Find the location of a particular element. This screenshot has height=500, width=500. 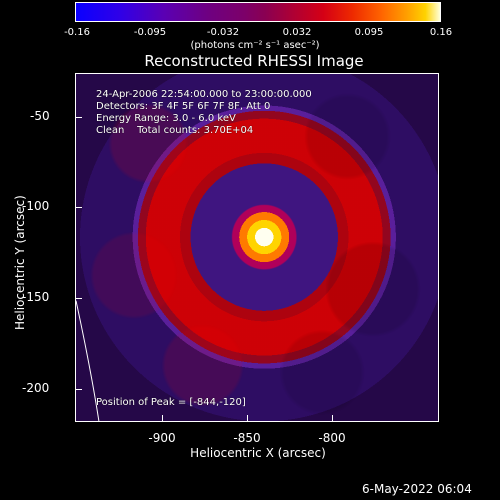

colorbar-tick-label: -0.095 is located at coordinates (150, 32).